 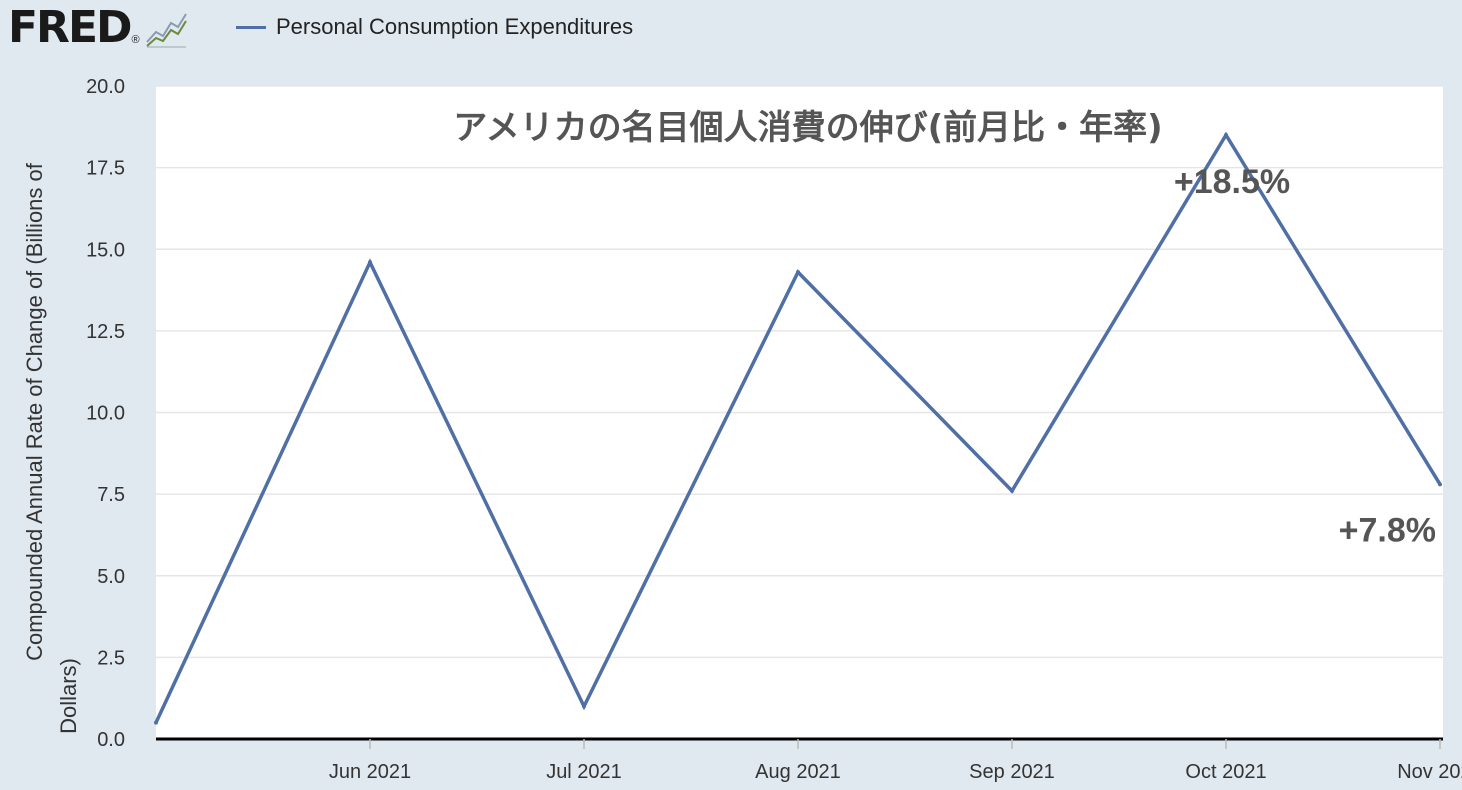 What do you see at coordinates (111, 658) in the screenshot?
I see `y-tick-label: 2.5` at bounding box center [111, 658].